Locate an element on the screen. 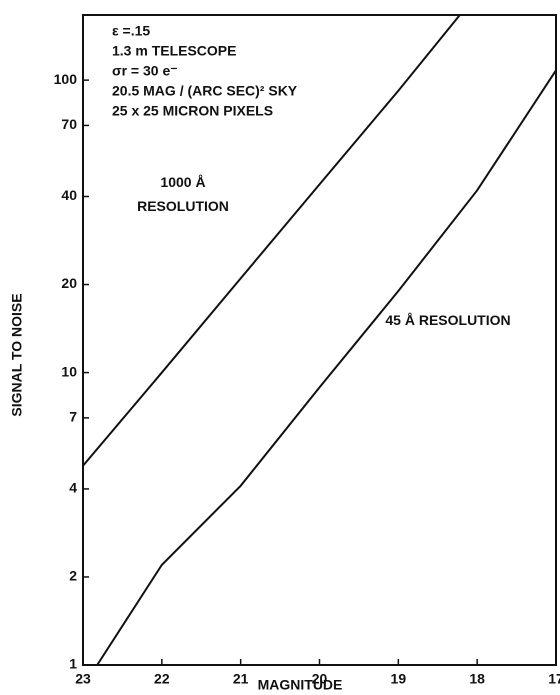 Image resolution: width=560 pixels, height=695 pixels. x-tick-label: 17 is located at coordinates (554, 679).